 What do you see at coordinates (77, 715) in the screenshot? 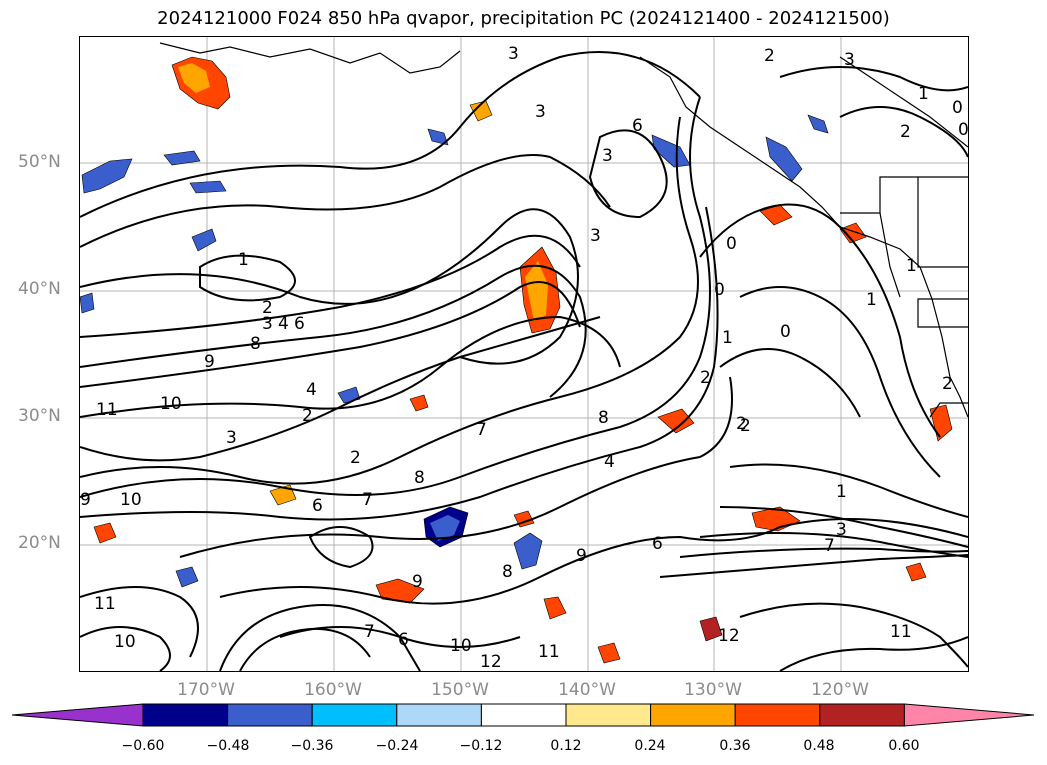
I see `colorbar-extend-left` at bounding box center [77, 715].